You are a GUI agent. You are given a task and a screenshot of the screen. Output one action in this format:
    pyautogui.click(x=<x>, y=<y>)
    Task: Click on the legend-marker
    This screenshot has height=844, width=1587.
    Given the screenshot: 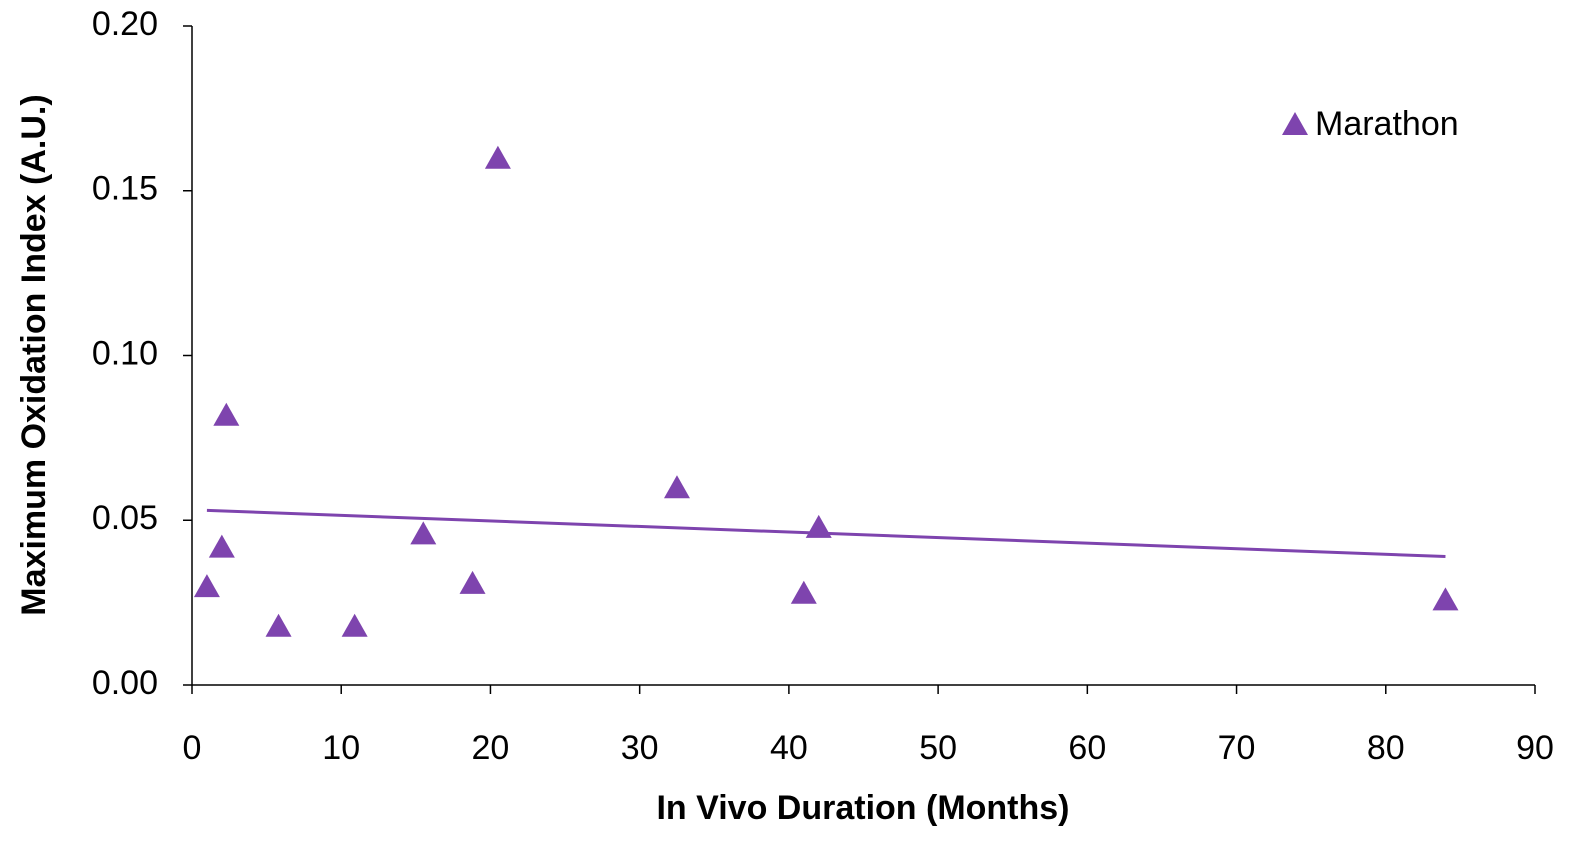 What is the action you would take?
    pyautogui.click(x=1295, y=123)
    